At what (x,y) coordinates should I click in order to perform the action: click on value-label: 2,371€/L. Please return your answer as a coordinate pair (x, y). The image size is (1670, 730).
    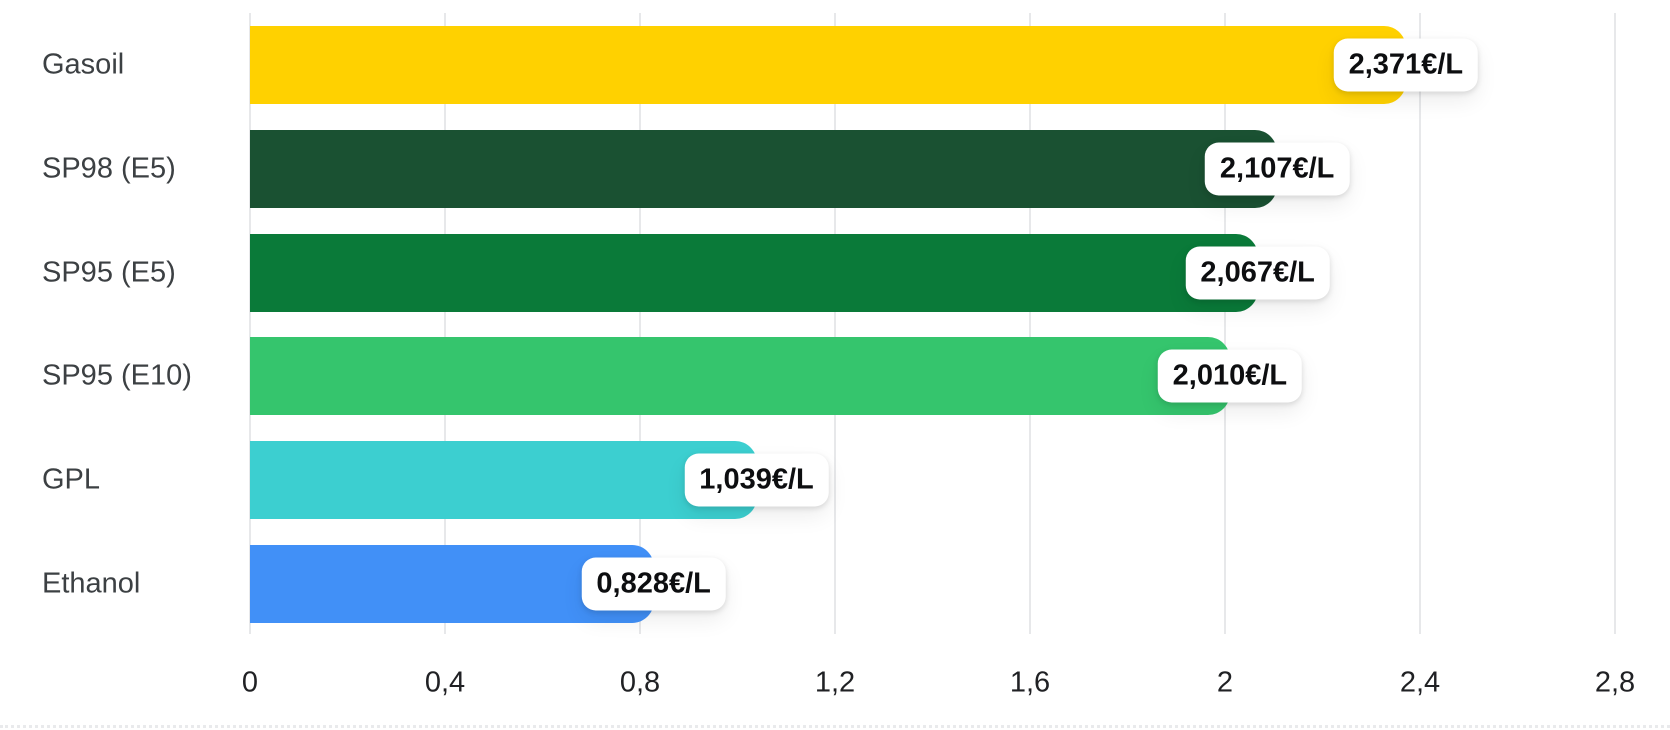
    Looking at the image, I should click on (1406, 65).